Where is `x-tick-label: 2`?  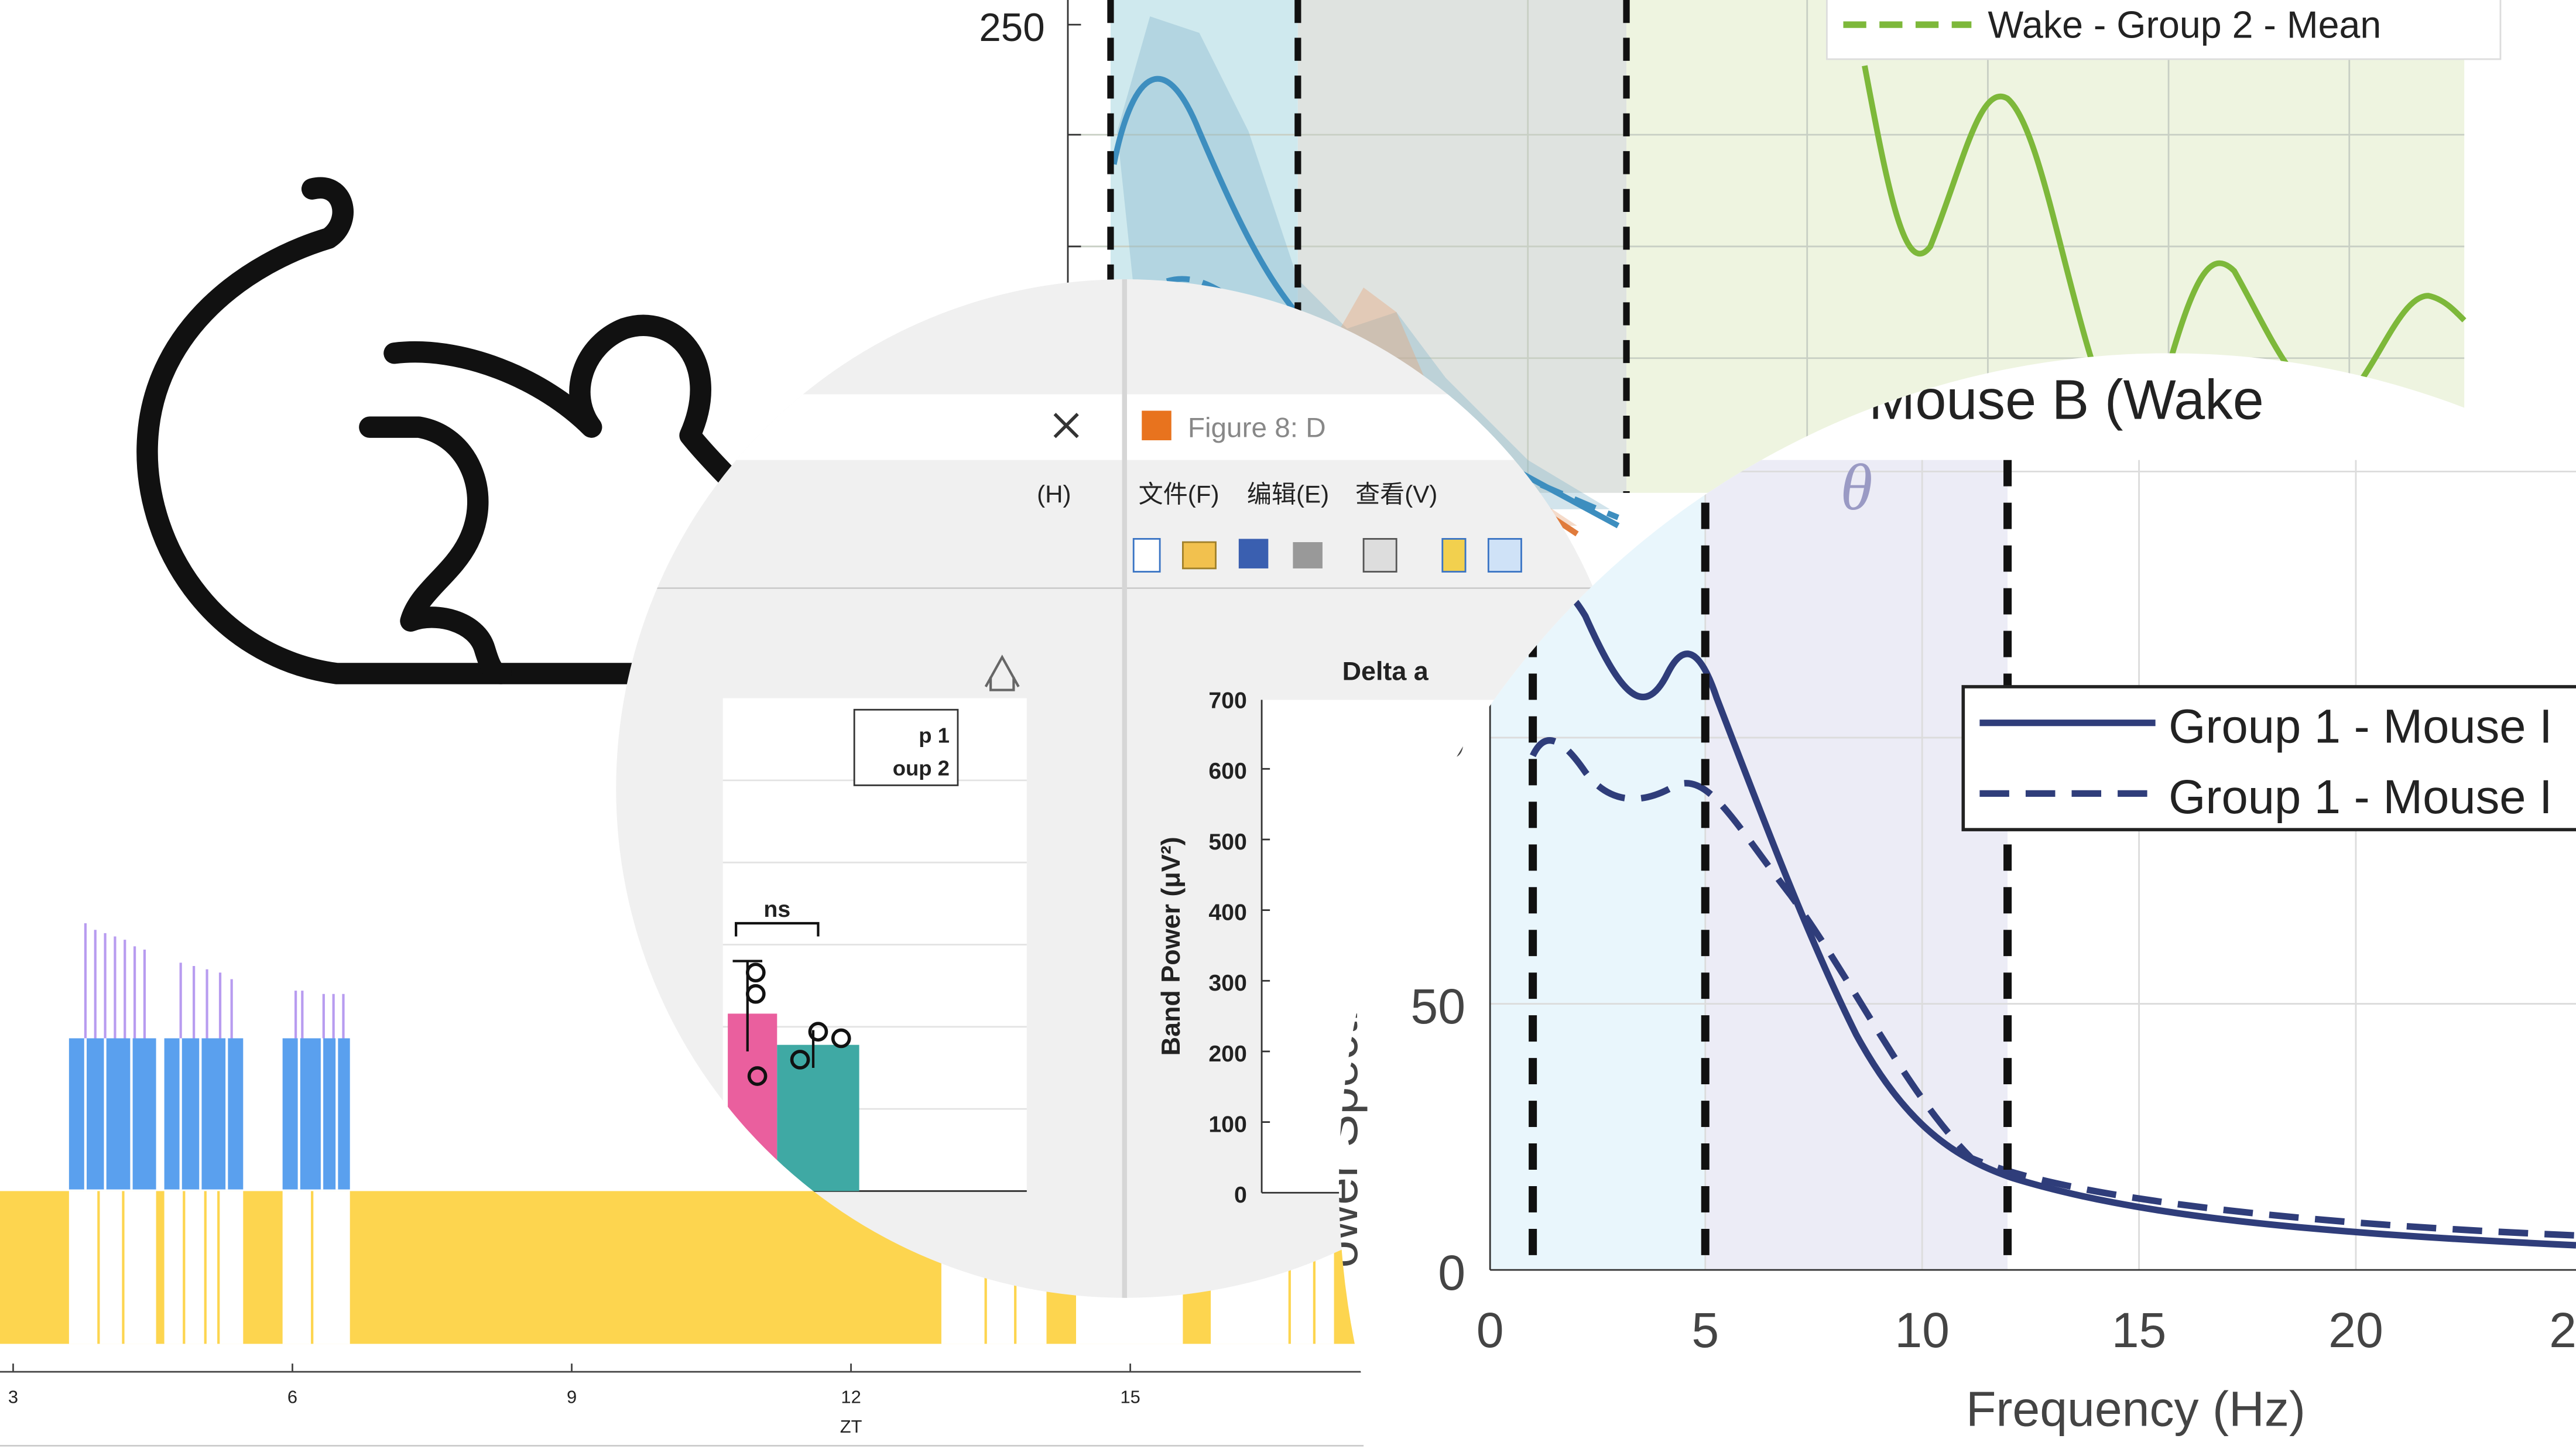 x-tick-label: 2 is located at coordinates (2562, 1330).